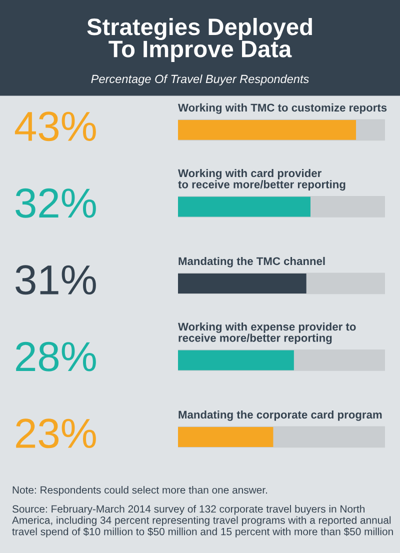  What do you see at coordinates (282, 108) in the screenshot?
I see `y-tick-label: Working with TMC to customize reports` at bounding box center [282, 108].